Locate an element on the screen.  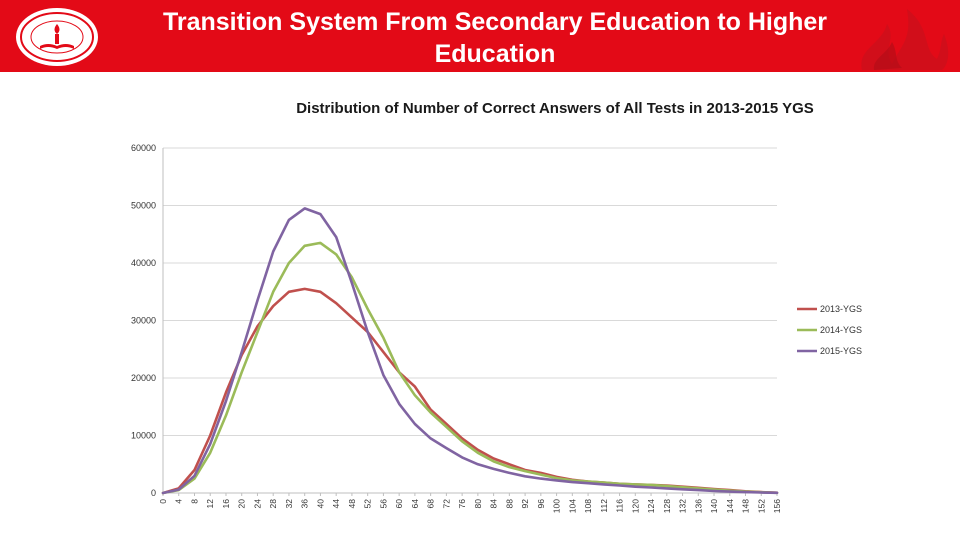
x-tick-label: 124 is located at coordinates (651, 506).